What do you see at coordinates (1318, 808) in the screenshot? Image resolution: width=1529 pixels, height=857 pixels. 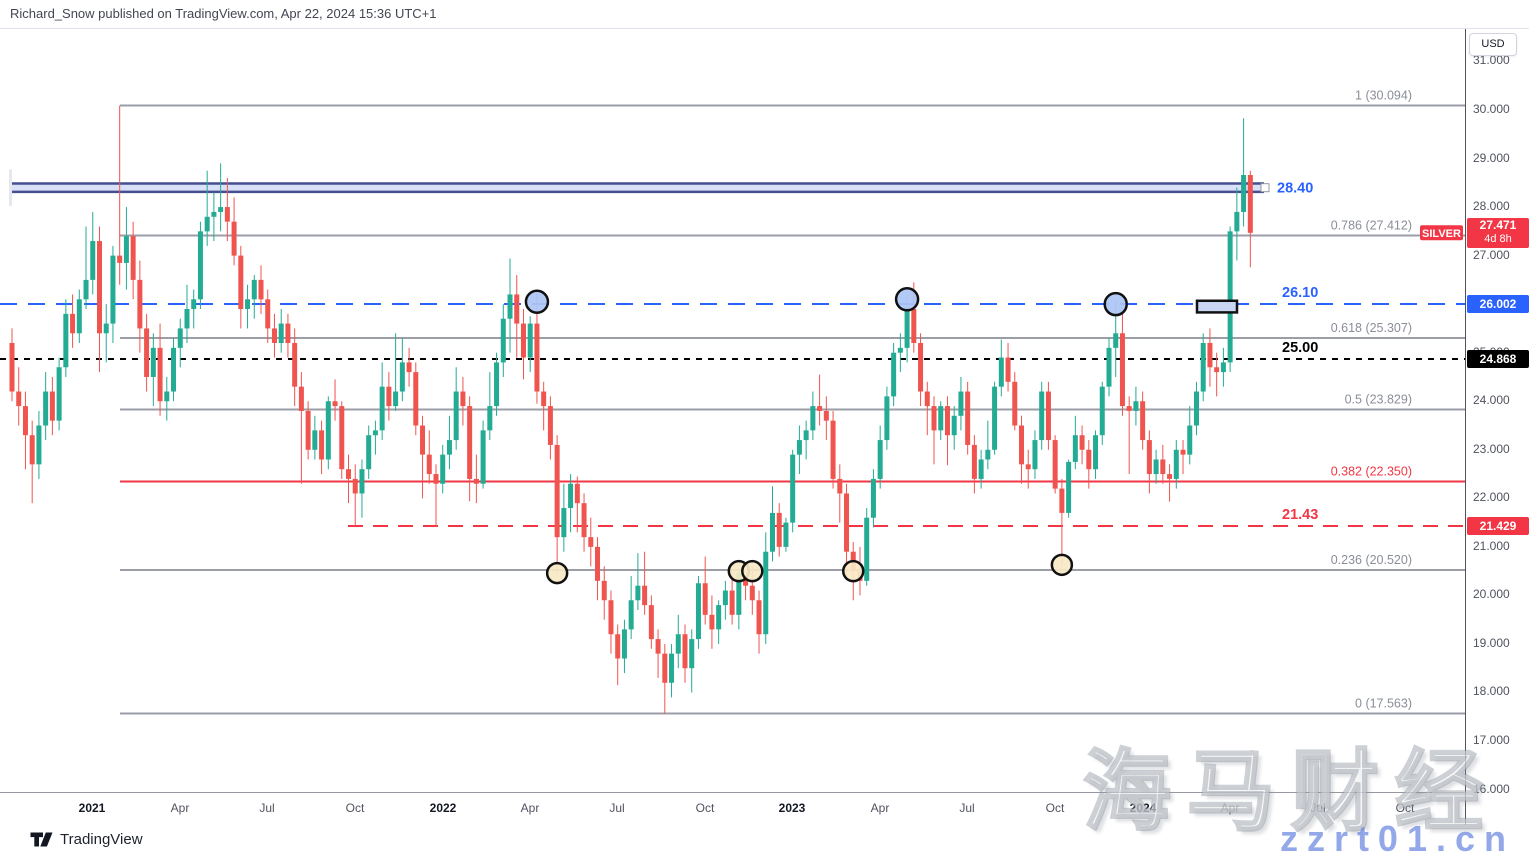 I see `time-axis-month-label: Jul` at bounding box center [1318, 808].